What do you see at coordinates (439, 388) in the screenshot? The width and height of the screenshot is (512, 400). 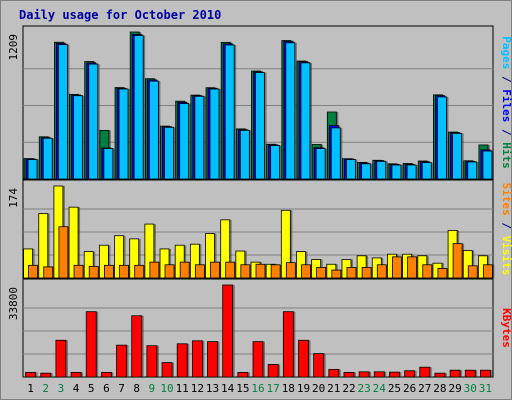 I see `x-tick-label-day-28: 28` at bounding box center [439, 388].